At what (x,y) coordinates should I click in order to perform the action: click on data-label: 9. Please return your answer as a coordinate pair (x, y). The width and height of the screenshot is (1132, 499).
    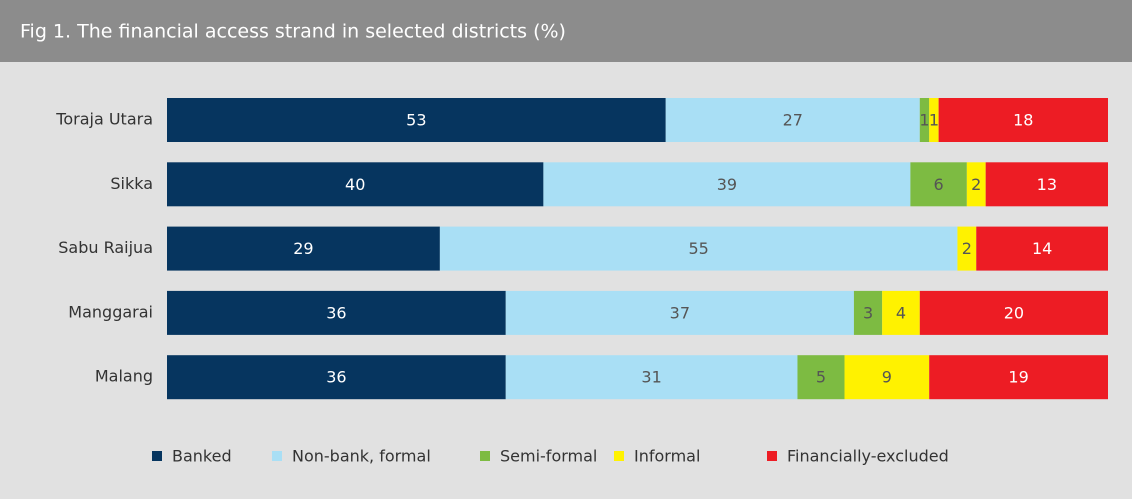
    Looking at the image, I should click on (887, 377).